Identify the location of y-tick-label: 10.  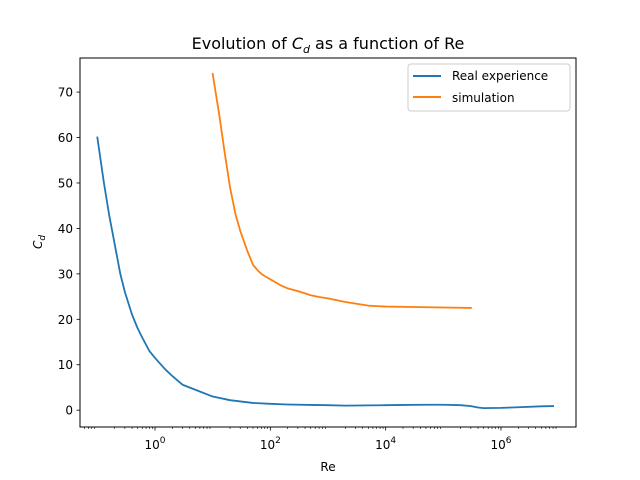
(65, 365).